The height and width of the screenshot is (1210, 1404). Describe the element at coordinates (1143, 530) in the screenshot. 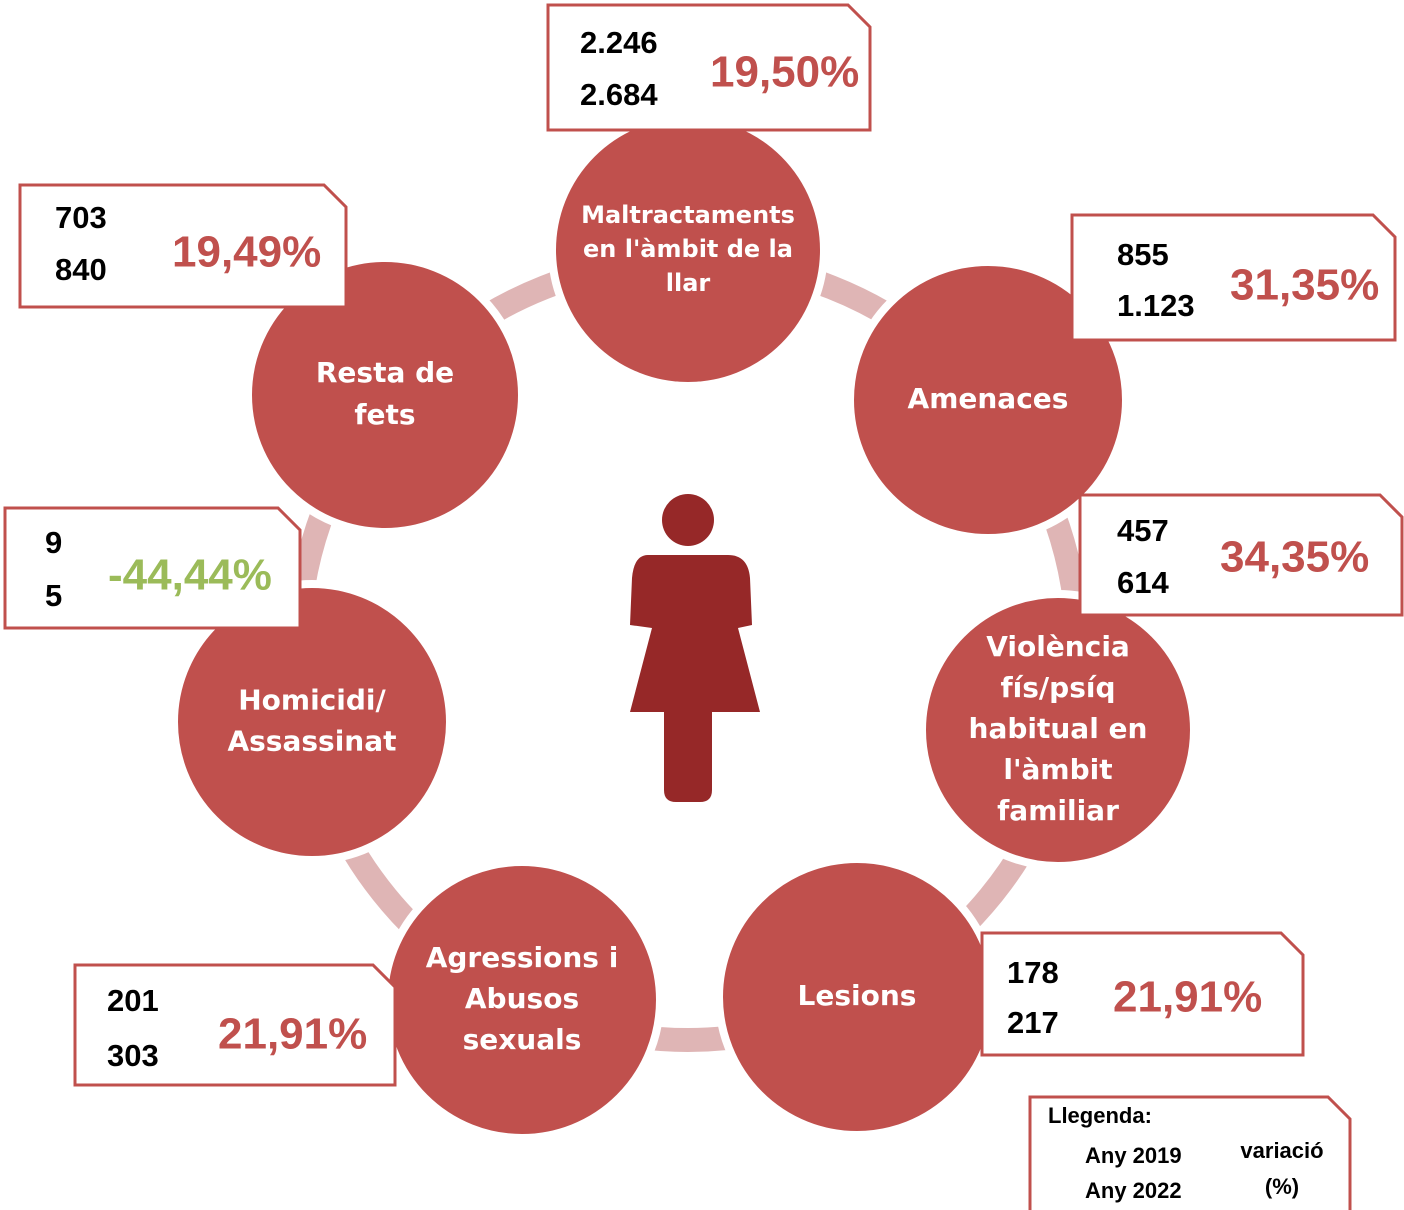

I see `value-2019: 457` at that location.